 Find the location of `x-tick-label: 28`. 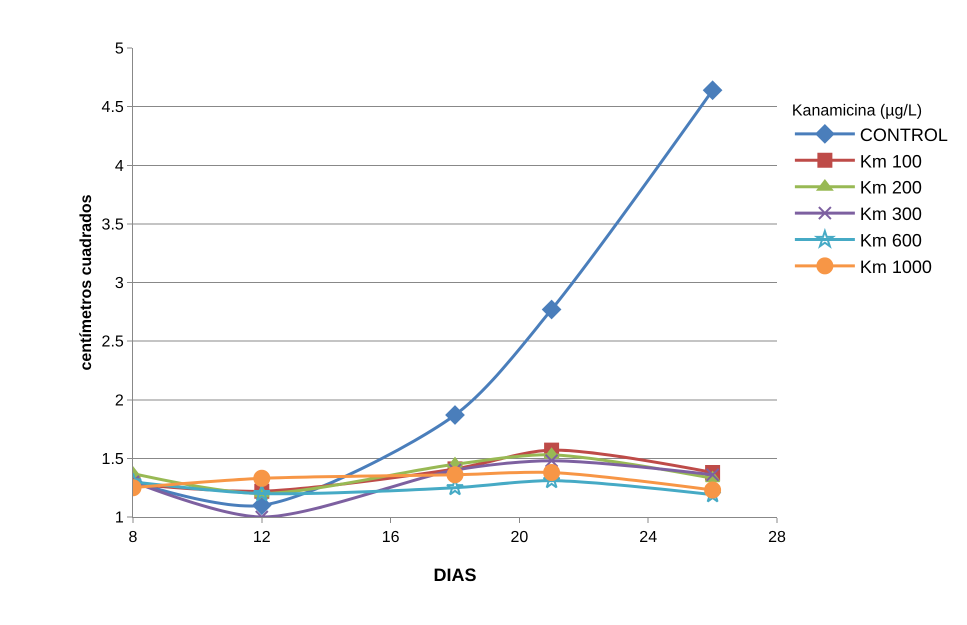

x-tick-label: 28 is located at coordinates (777, 537).